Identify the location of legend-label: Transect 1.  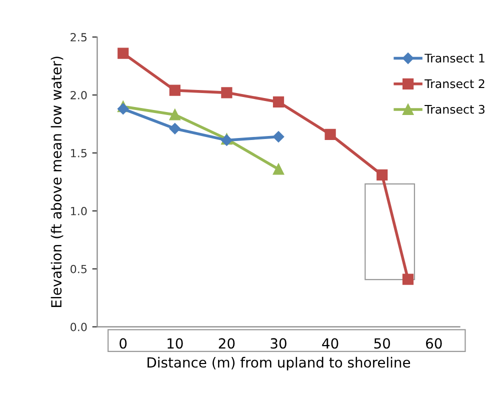
(454, 58).